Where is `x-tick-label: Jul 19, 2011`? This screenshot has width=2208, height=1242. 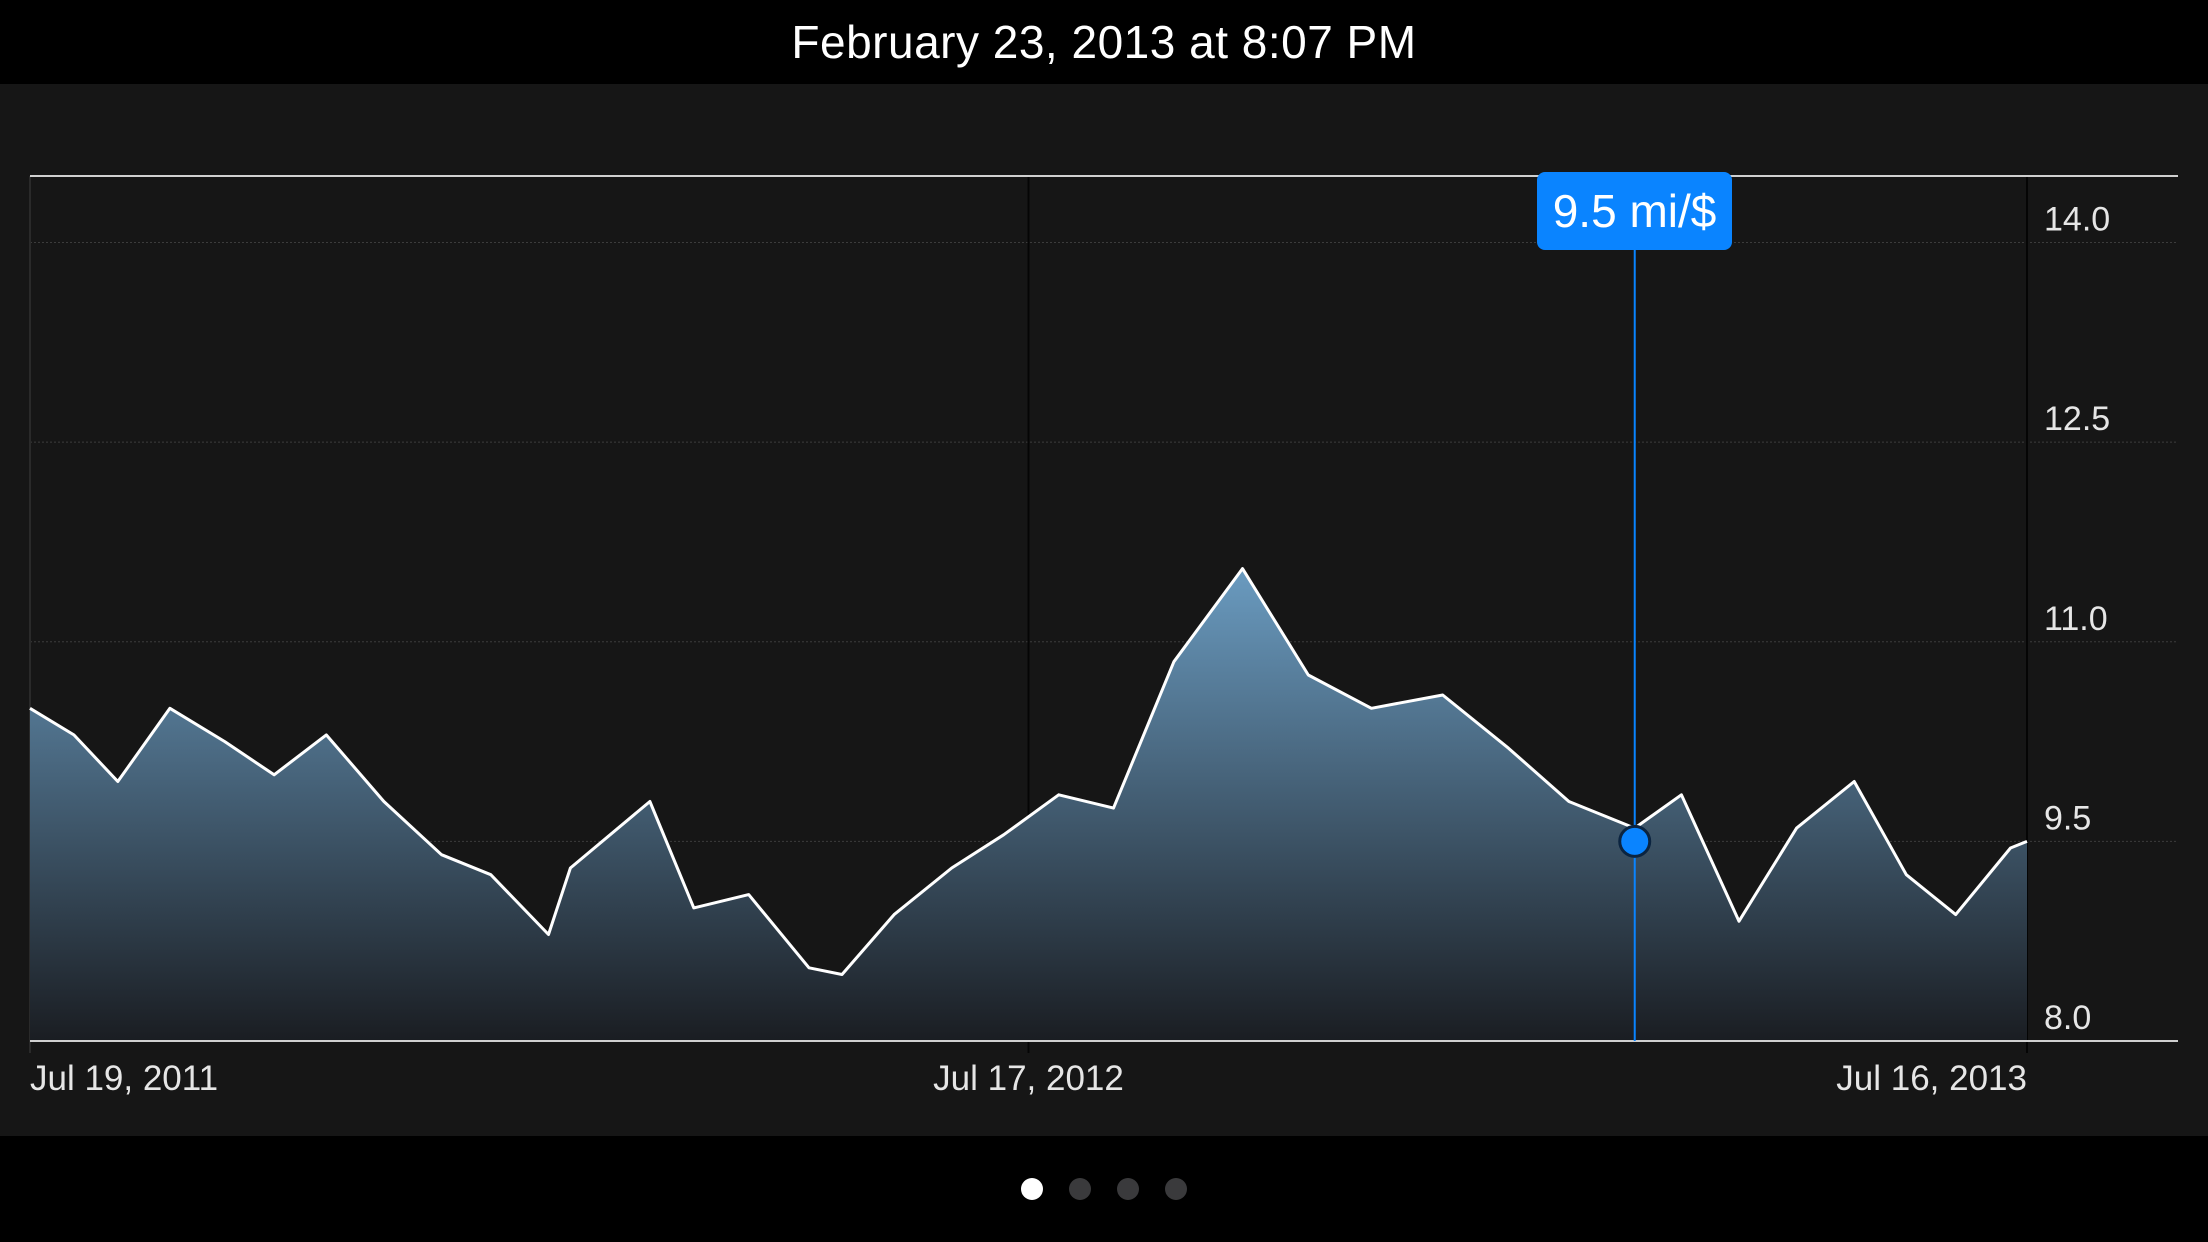
x-tick-label: Jul 19, 2011 is located at coordinates (124, 1078).